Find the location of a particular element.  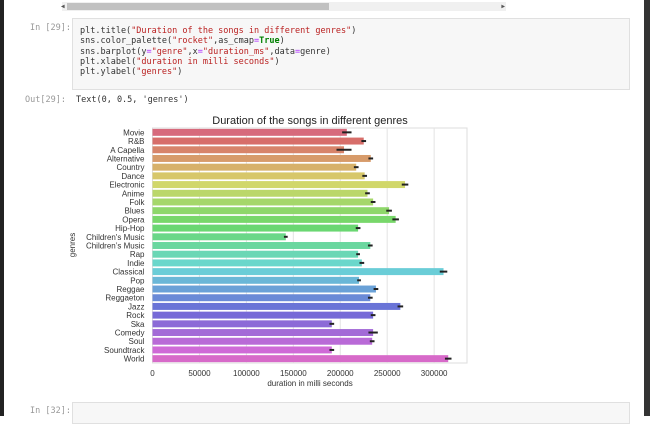

y-tick-label: A Capella is located at coordinates (127, 150).